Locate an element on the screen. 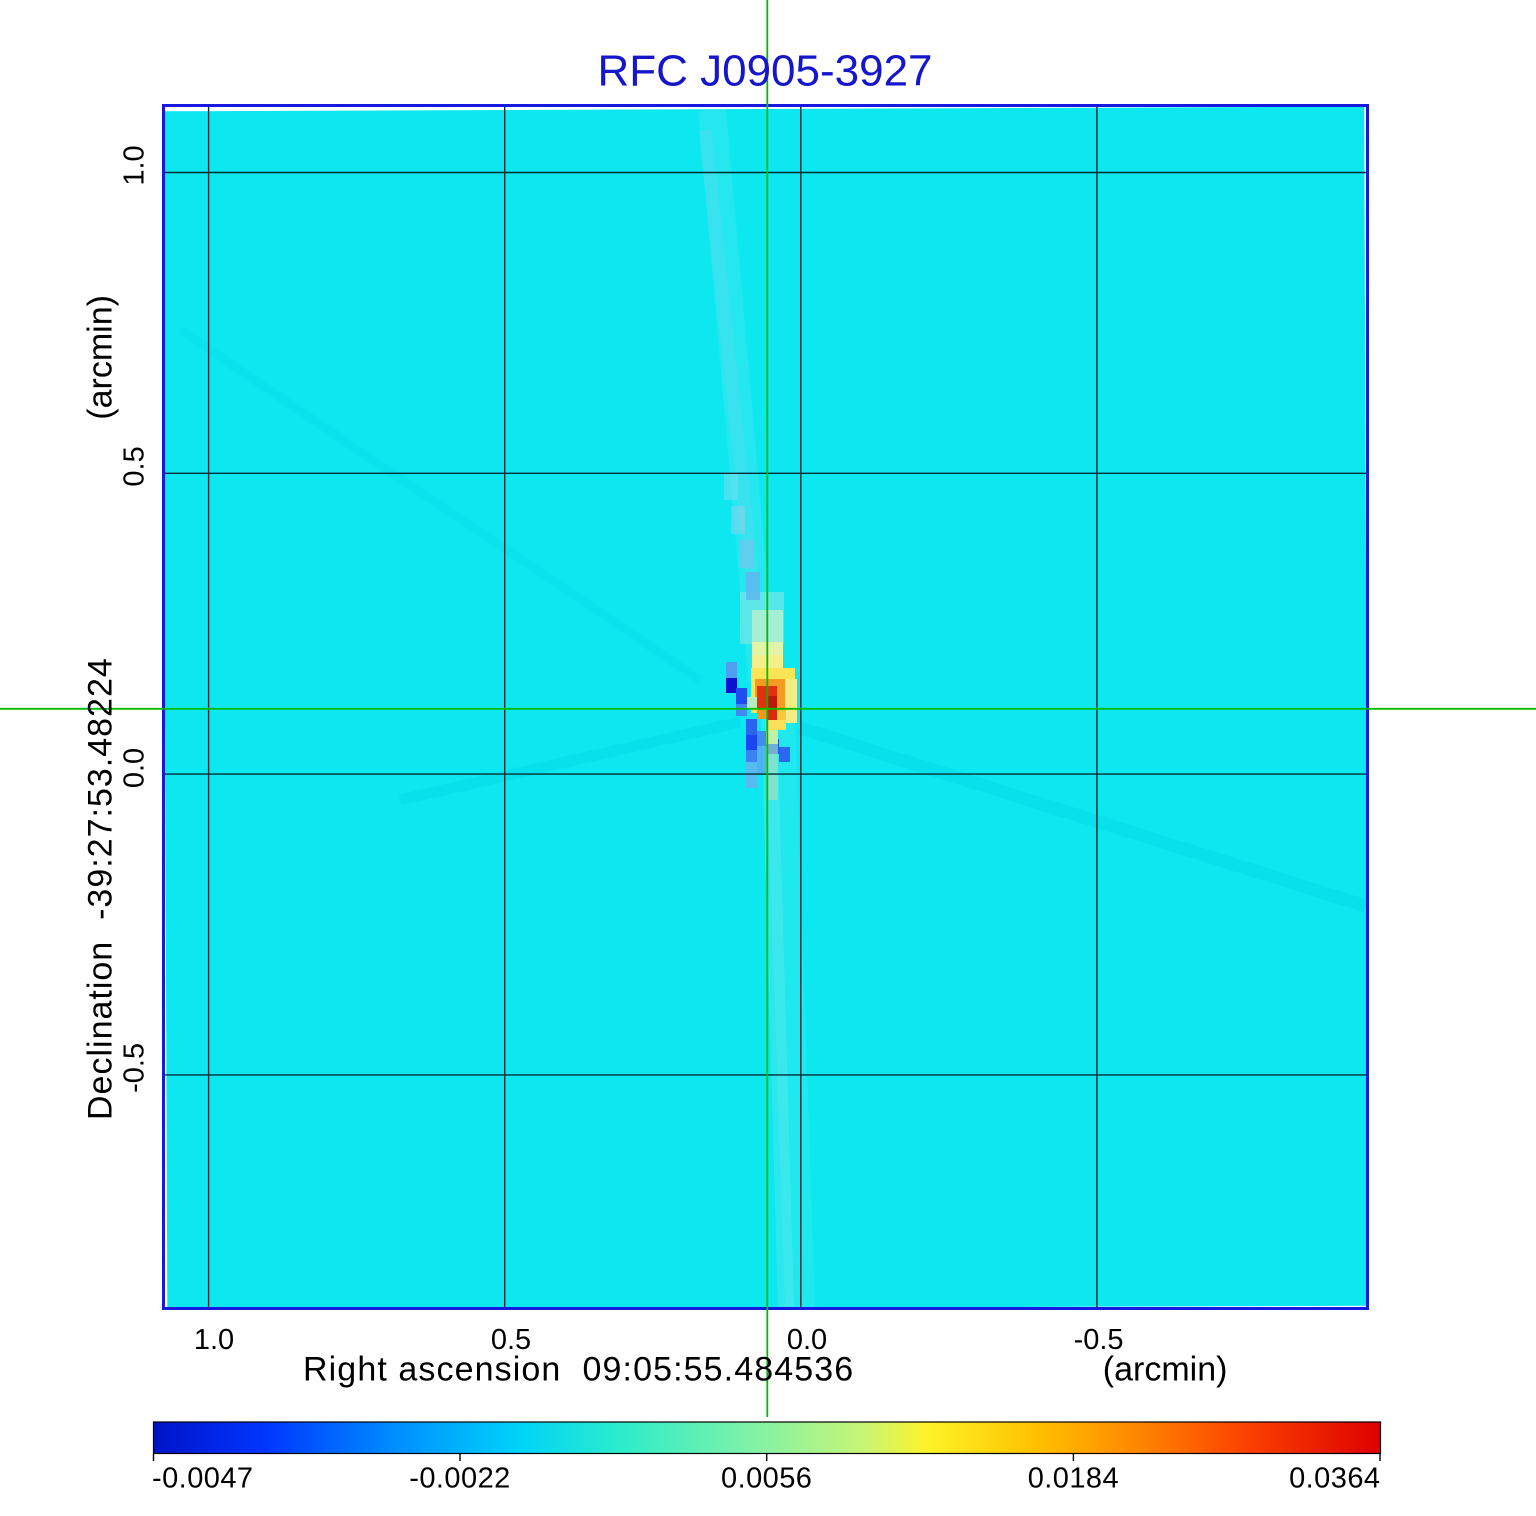 This screenshot has width=1536, height=1516. svg-text: 0.0056 is located at coordinates (766, 1479).